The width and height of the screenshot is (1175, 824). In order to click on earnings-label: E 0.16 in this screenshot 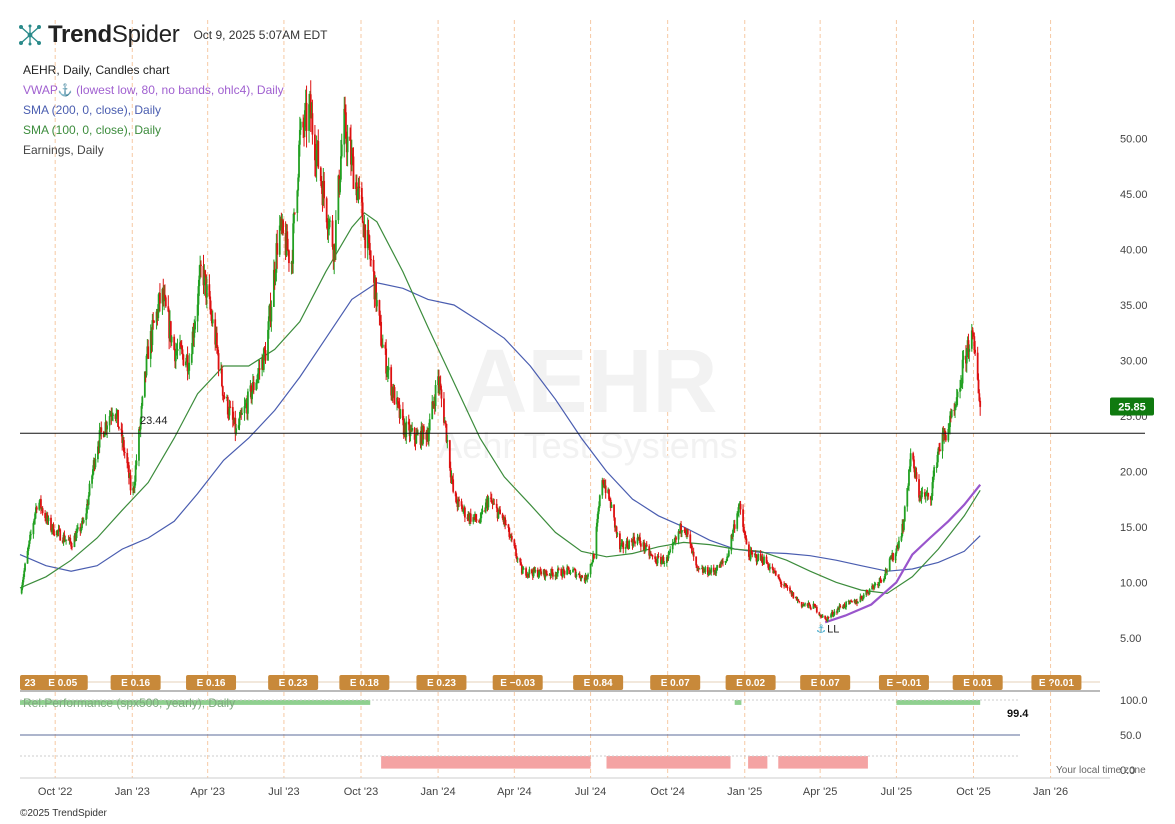, I will do `click(211, 683)`.